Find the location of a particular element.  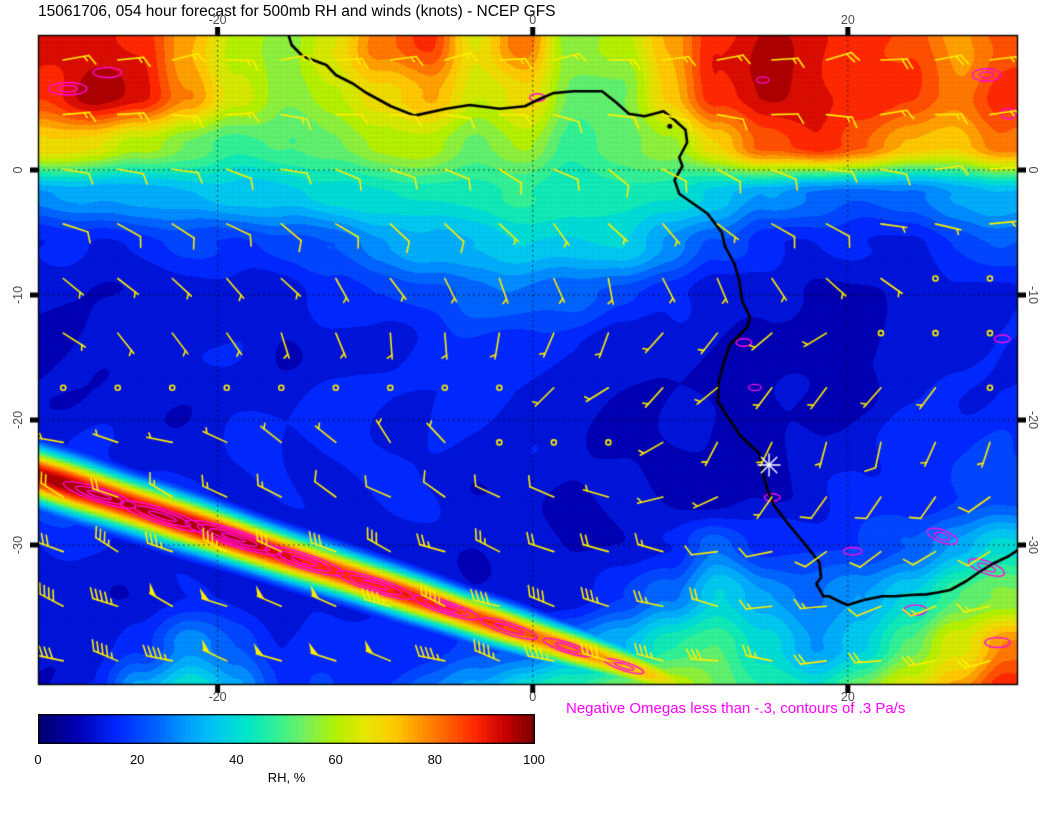

lat-tick-label-right: -20 is located at coordinates (1033, 420).